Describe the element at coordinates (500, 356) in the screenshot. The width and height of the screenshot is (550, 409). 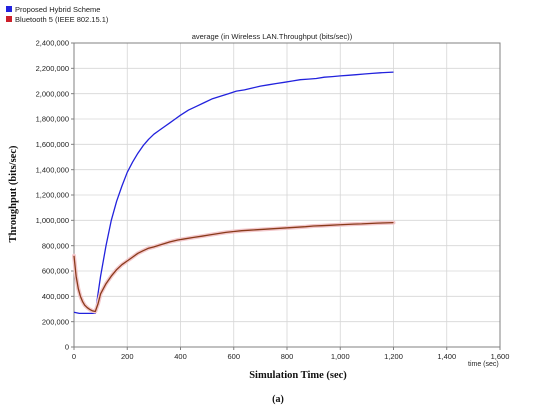
I see `x-tick-label: 1,600` at that location.